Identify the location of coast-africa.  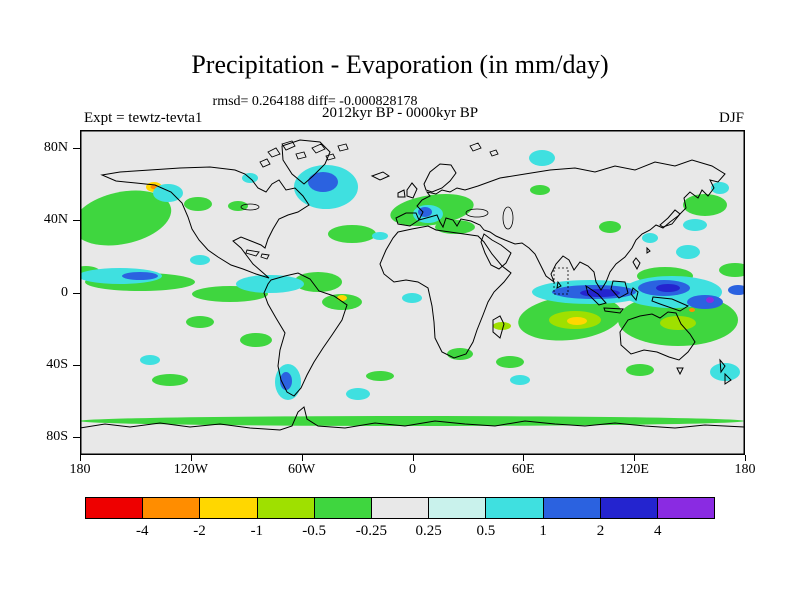
(445, 292).